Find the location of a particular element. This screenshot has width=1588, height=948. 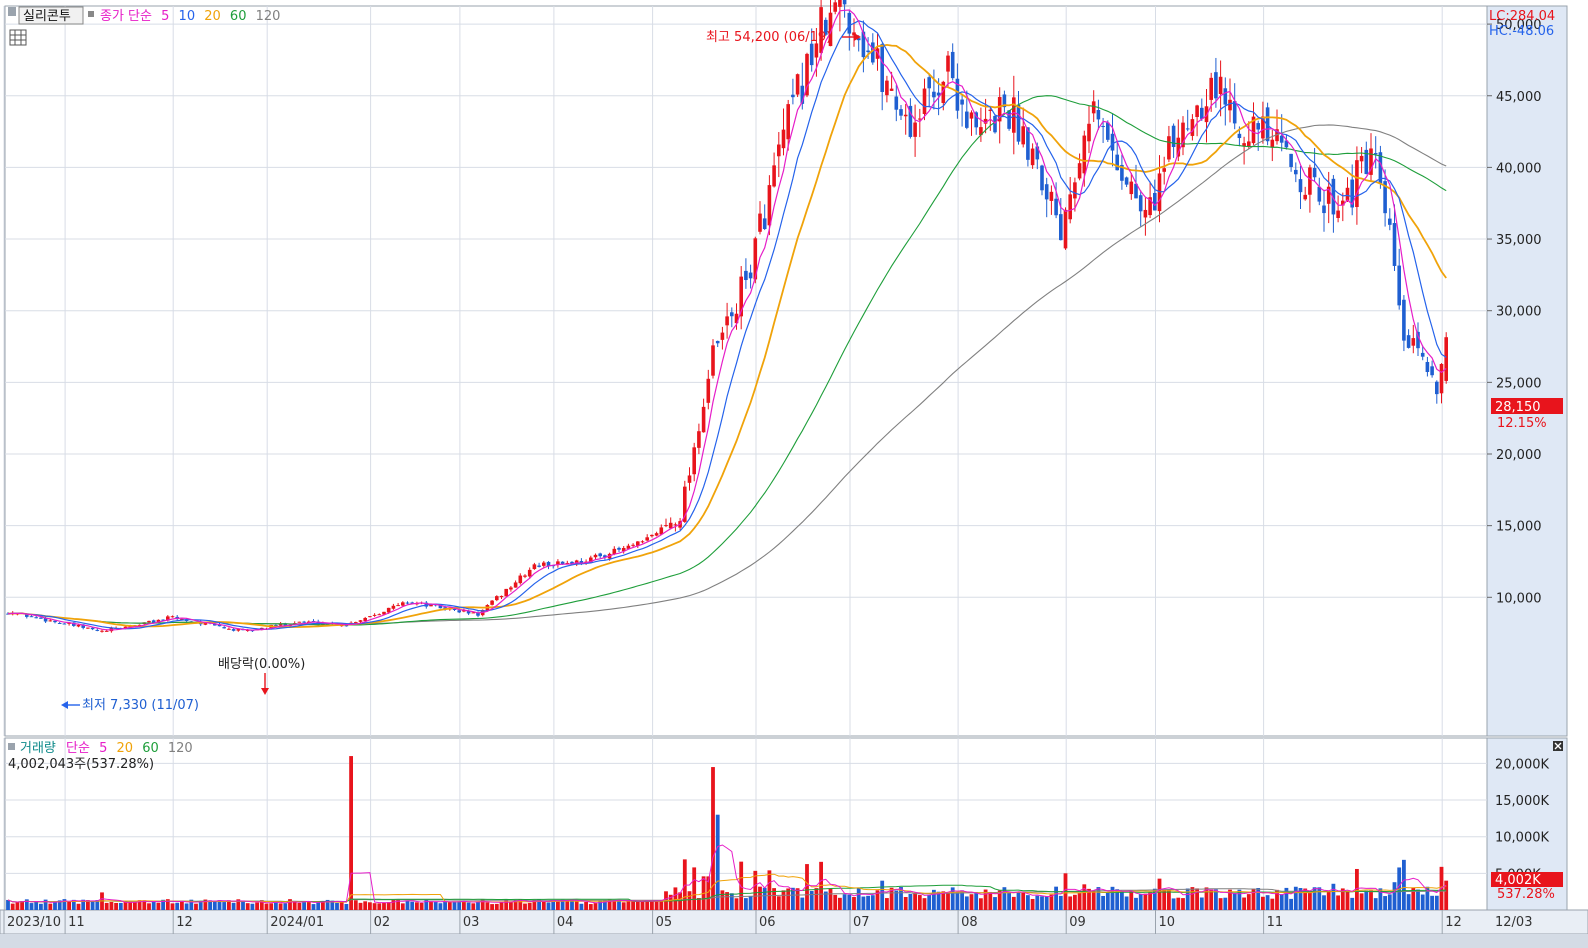

volume-menu-icon is located at coordinates (11, 746).